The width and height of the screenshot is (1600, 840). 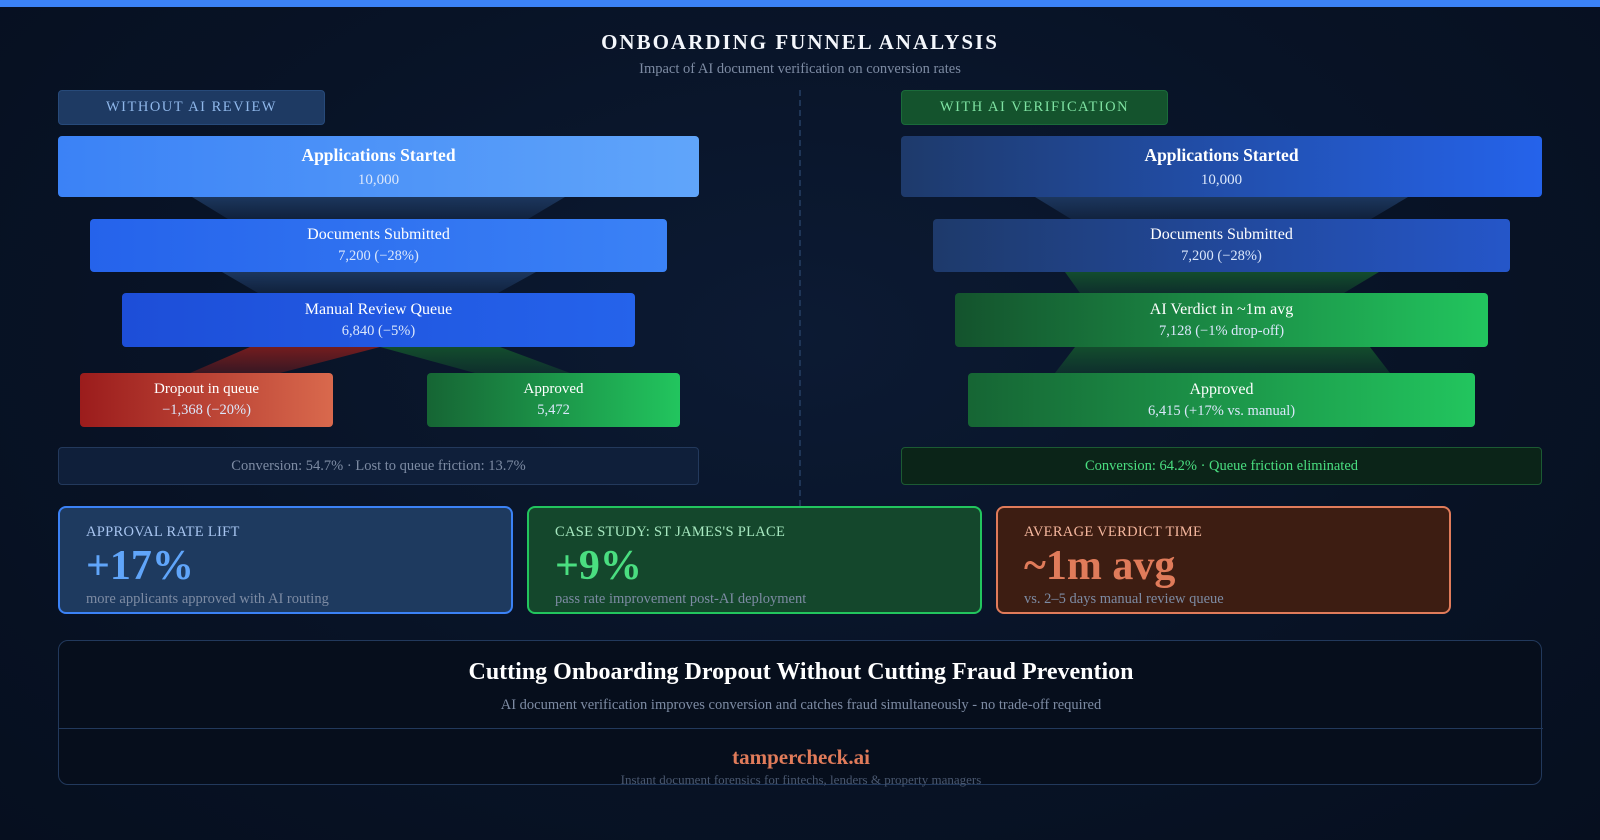 I want to click on left-stage-dropout-in-queue: Dropout in queue −1,368 (−20%), so click(x=206, y=400).